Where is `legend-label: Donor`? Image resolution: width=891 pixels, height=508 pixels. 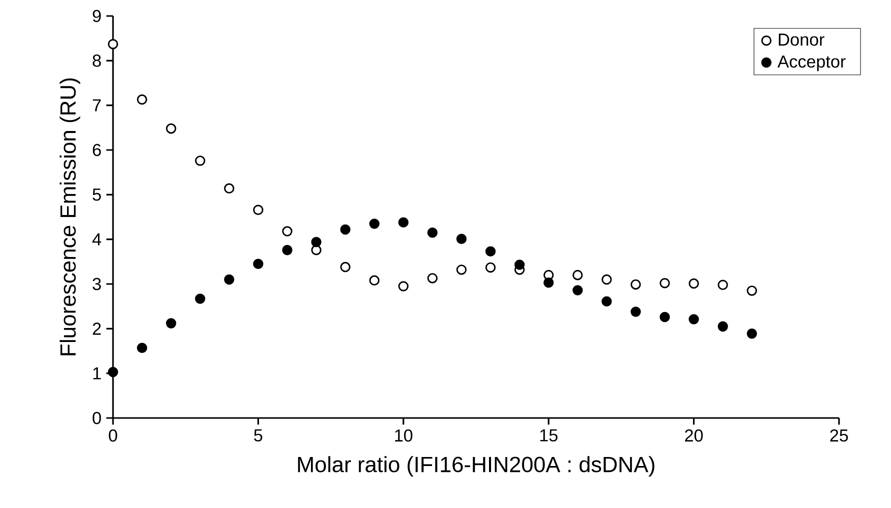 legend-label: Donor is located at coordinates (801, 40).